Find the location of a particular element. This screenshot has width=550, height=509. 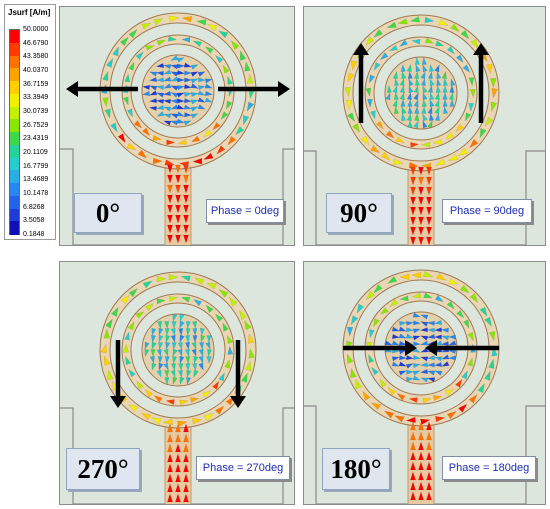

ground-plane-outline is located at coordinates (424, 454).